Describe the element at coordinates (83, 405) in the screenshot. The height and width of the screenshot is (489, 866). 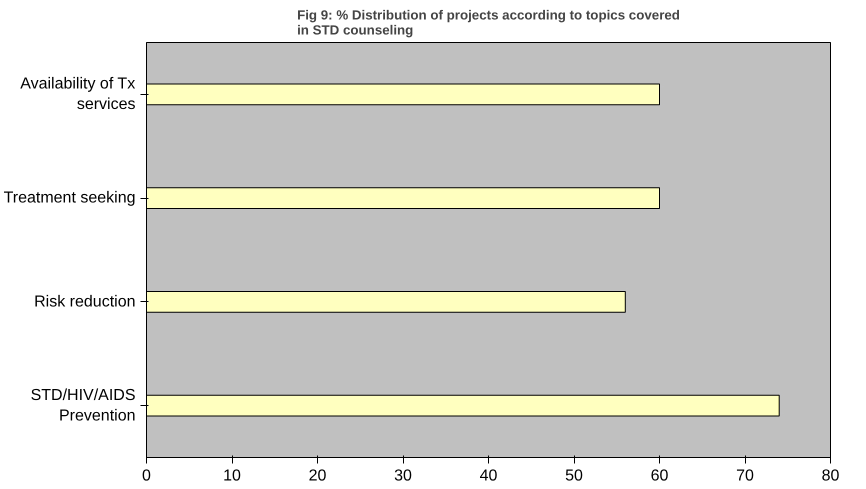
I see `y-tick-label: STD/HIV/AIDS Prevention` at that location.